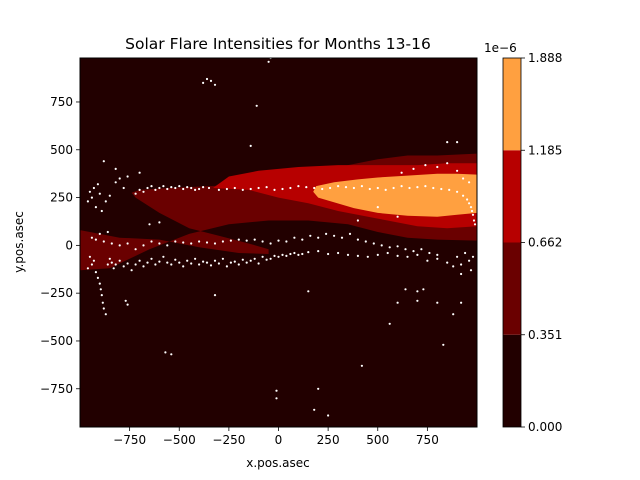  What do you see at coordinates (532, 242) in the screenshot?
I see `colorbar: 0.000 0.351 0.662 1.185 1.888` at bounding box center [532, 242].